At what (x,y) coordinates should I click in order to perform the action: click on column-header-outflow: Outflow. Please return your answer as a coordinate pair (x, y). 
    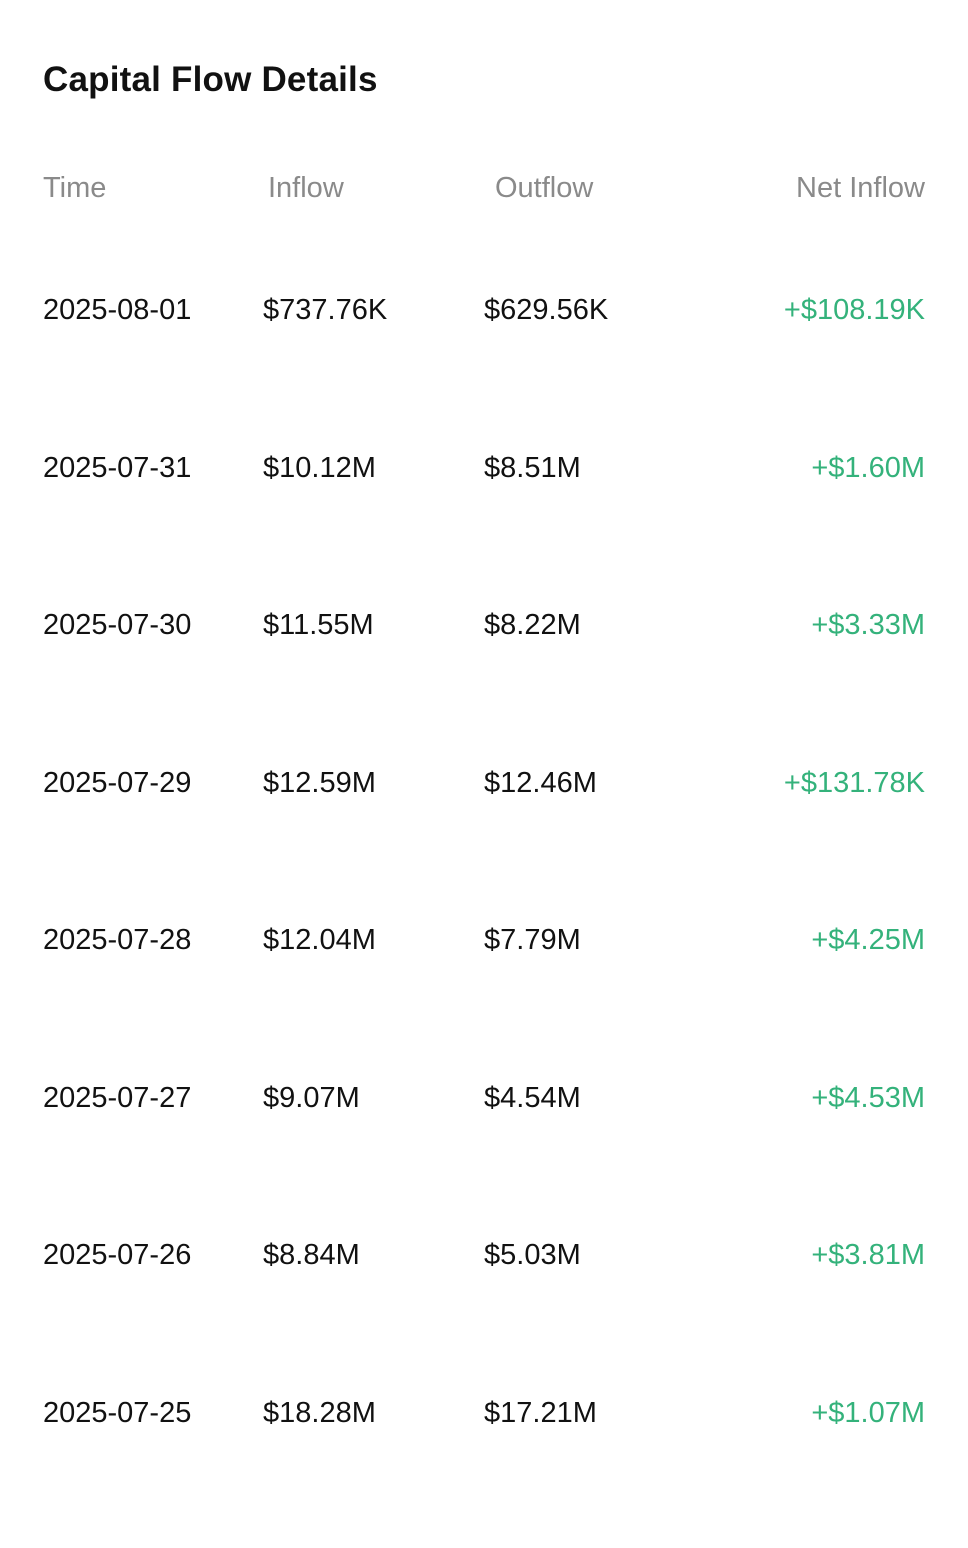
    Looking at the image, I should click on (544, 188).